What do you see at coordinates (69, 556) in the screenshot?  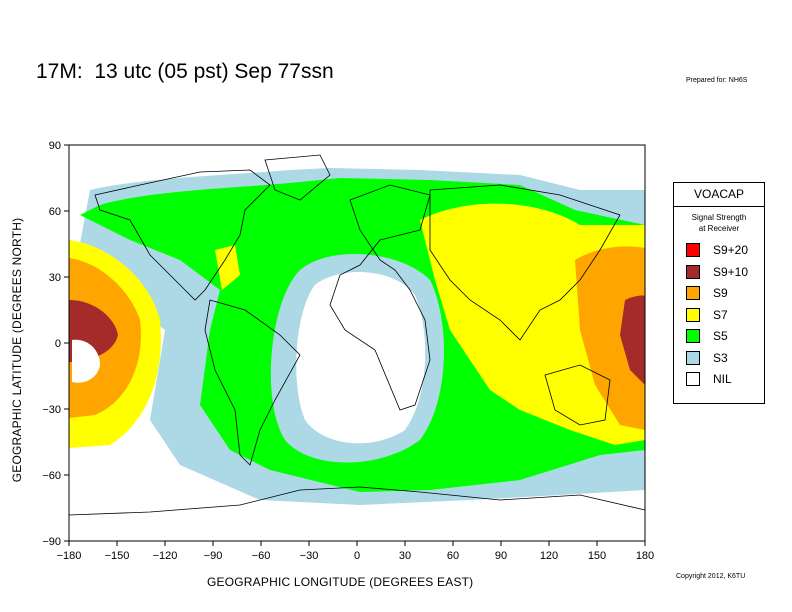 I see `x-tick-label: −180` at bounding box center [69, 556].